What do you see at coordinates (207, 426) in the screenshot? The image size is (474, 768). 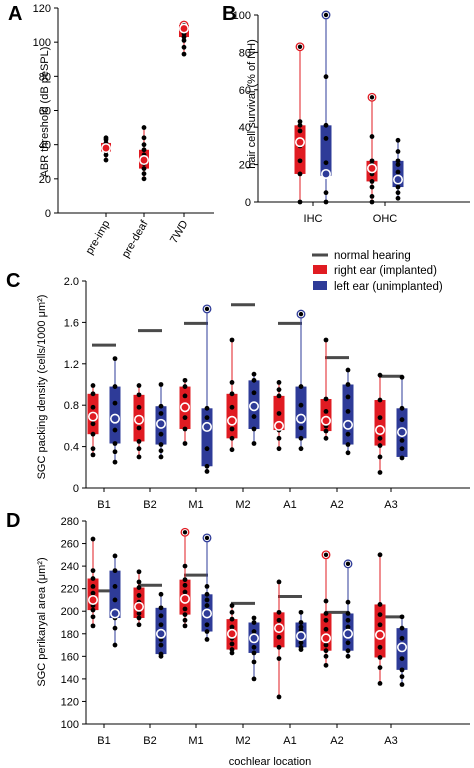 I see `box-left-M1-median` at bounding box center [207, 426].